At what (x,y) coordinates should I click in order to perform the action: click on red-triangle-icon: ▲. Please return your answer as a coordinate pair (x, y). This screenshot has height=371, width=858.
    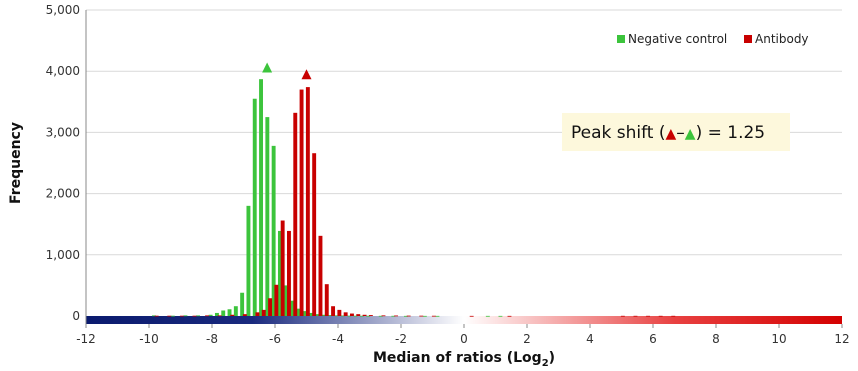
    Looking at the image, I should click on (671, 134).